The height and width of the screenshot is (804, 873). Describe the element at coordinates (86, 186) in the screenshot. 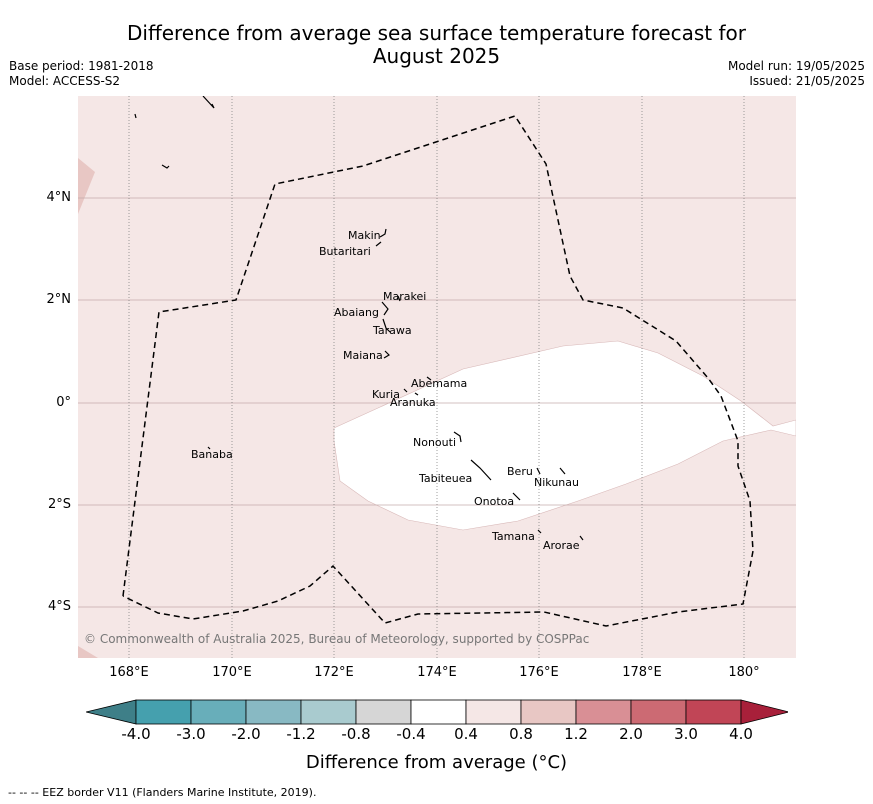

I see `warm-anomaly-patch-west` at that location.